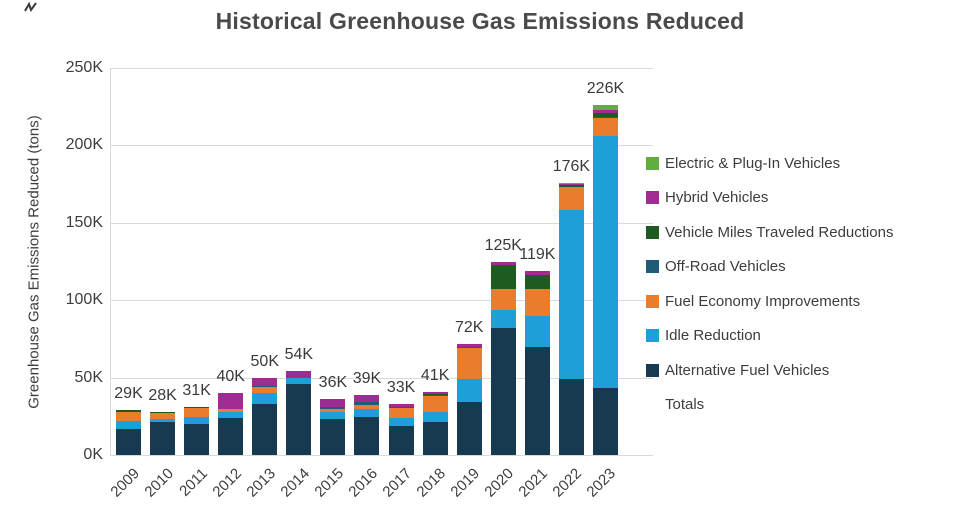 This screenshot has height=516, width=960. I want to click on bar-total-label: 119K, so click(537, 254).